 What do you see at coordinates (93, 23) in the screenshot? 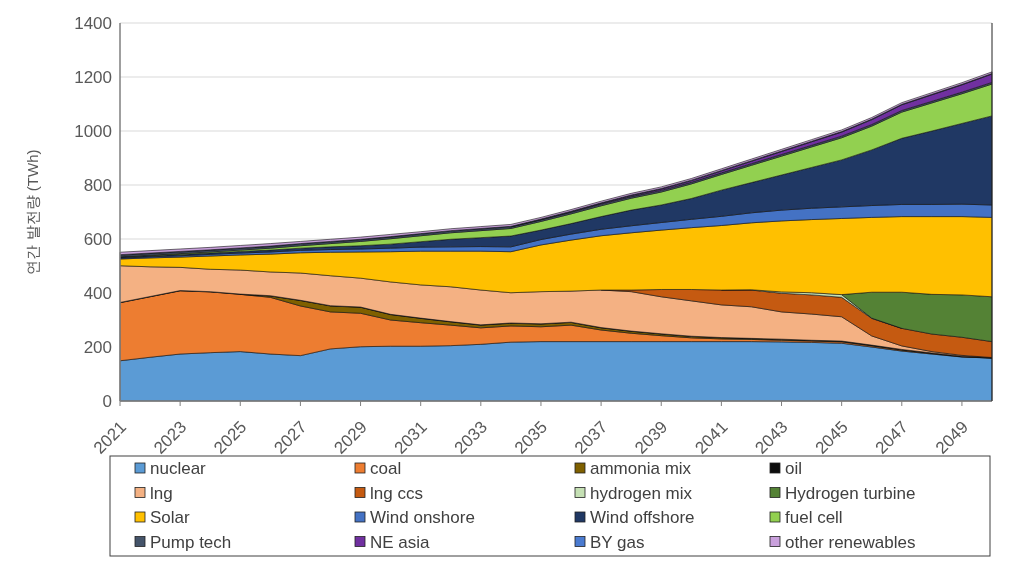
I see `y-tick-label: 1400` at bounding box center [93, 23].